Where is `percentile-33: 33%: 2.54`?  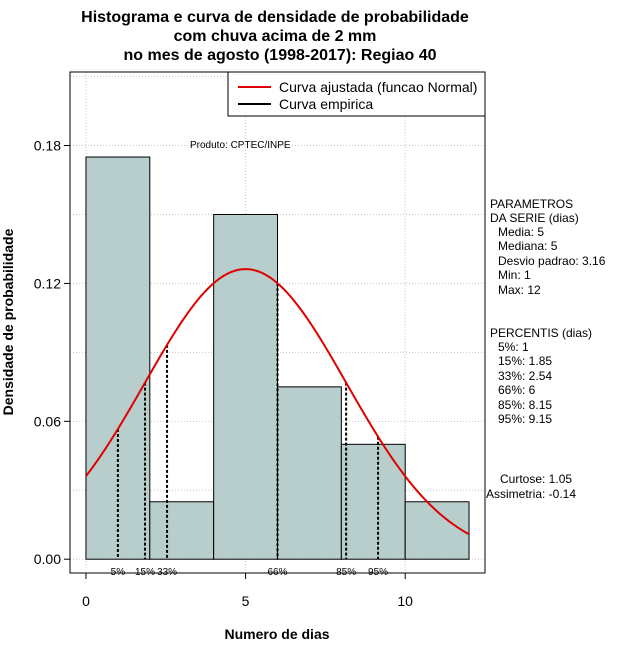
percentile-33: 33%: 2.54 is located at coordinates (525, 376).